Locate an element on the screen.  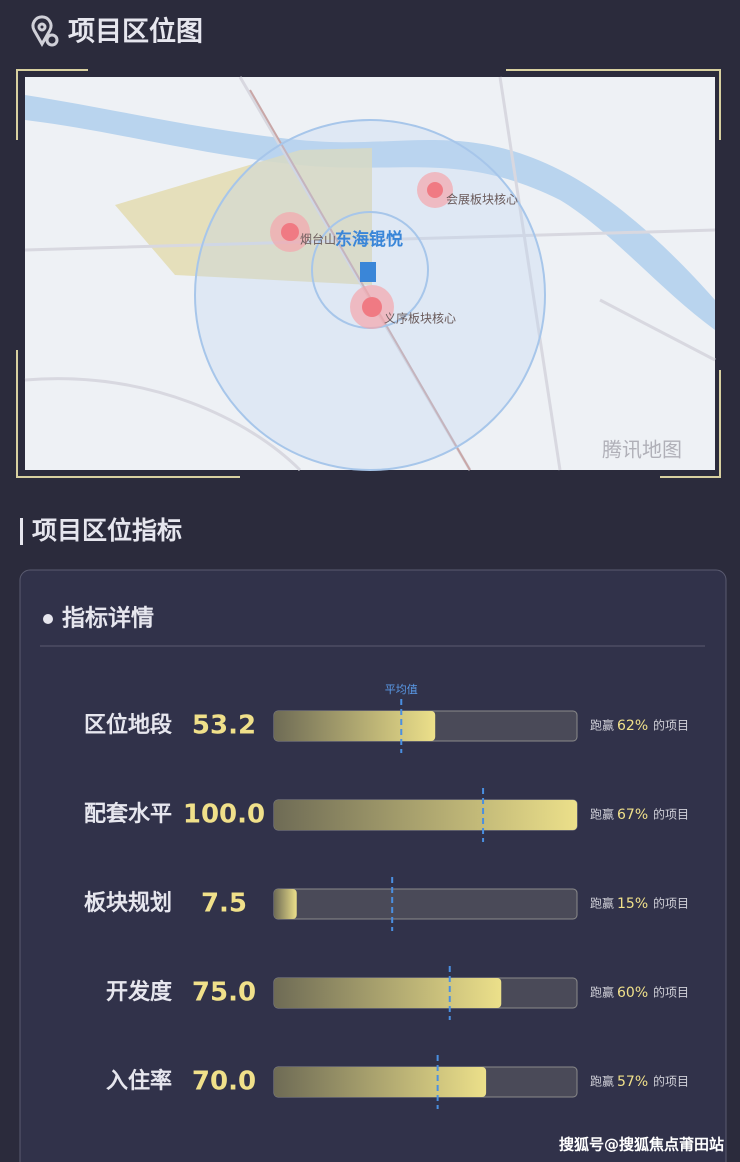
beat-percent: 62% is located at coordinates (632, 726).